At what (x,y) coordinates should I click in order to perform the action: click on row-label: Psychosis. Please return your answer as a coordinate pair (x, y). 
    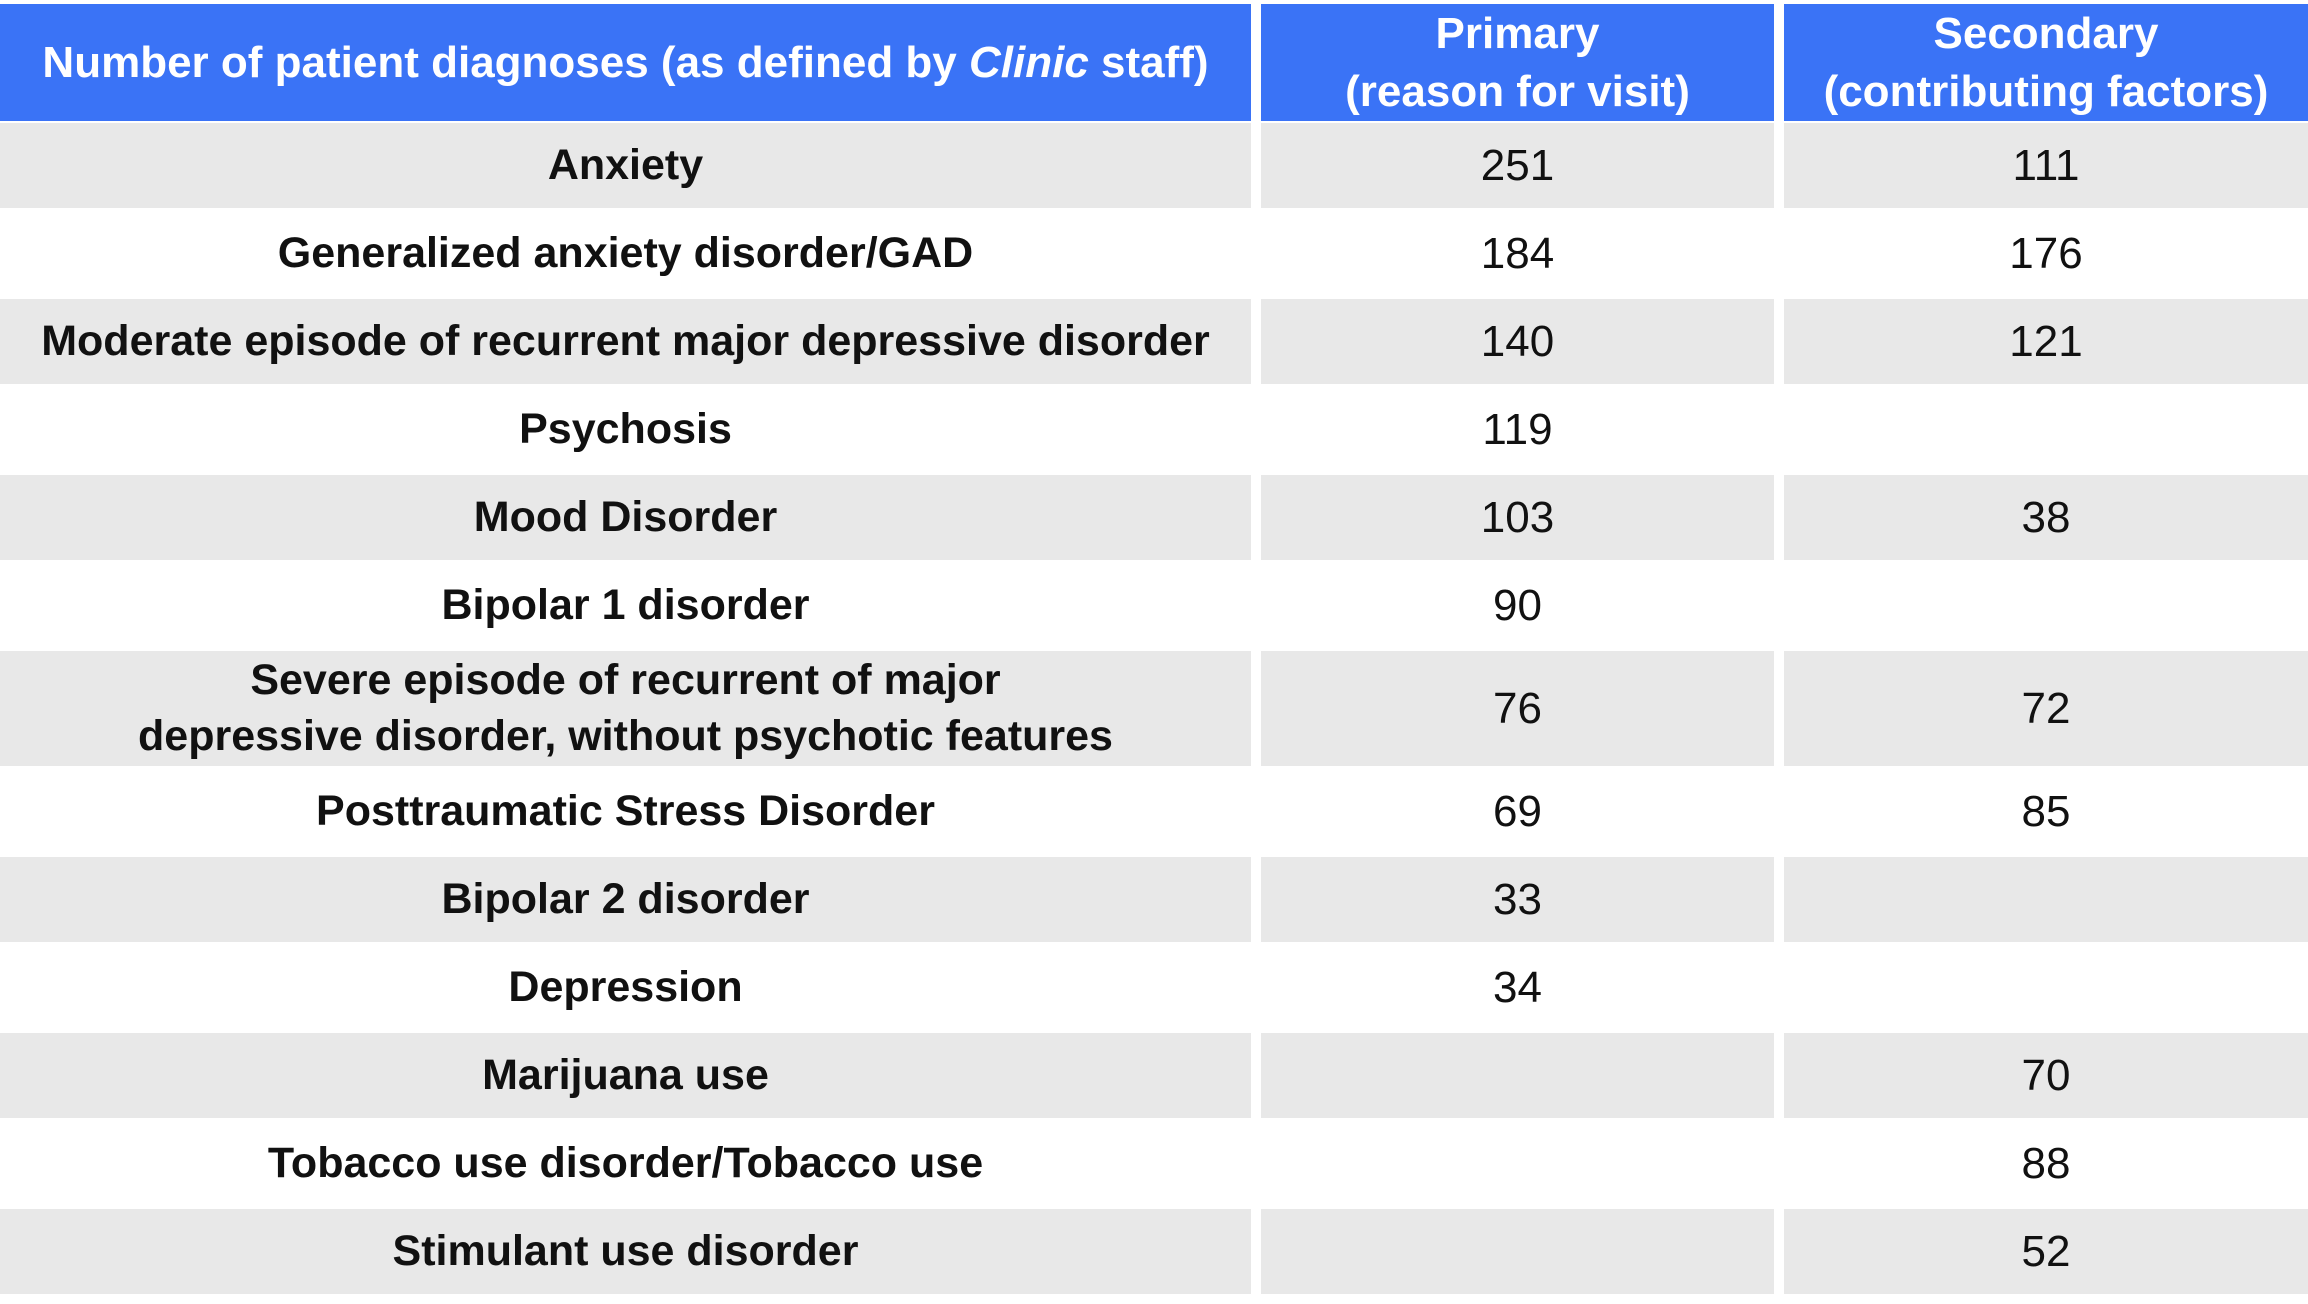
    Looking at the image, I should click on (625, 429).